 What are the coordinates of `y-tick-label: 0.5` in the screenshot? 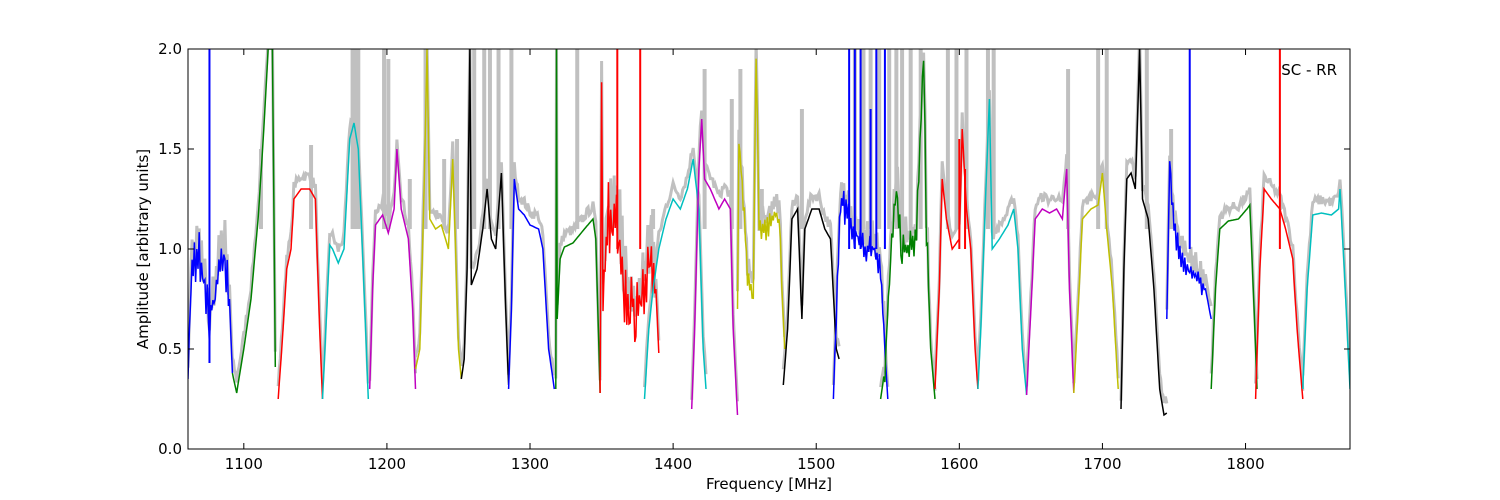 It's located at (170, 349).